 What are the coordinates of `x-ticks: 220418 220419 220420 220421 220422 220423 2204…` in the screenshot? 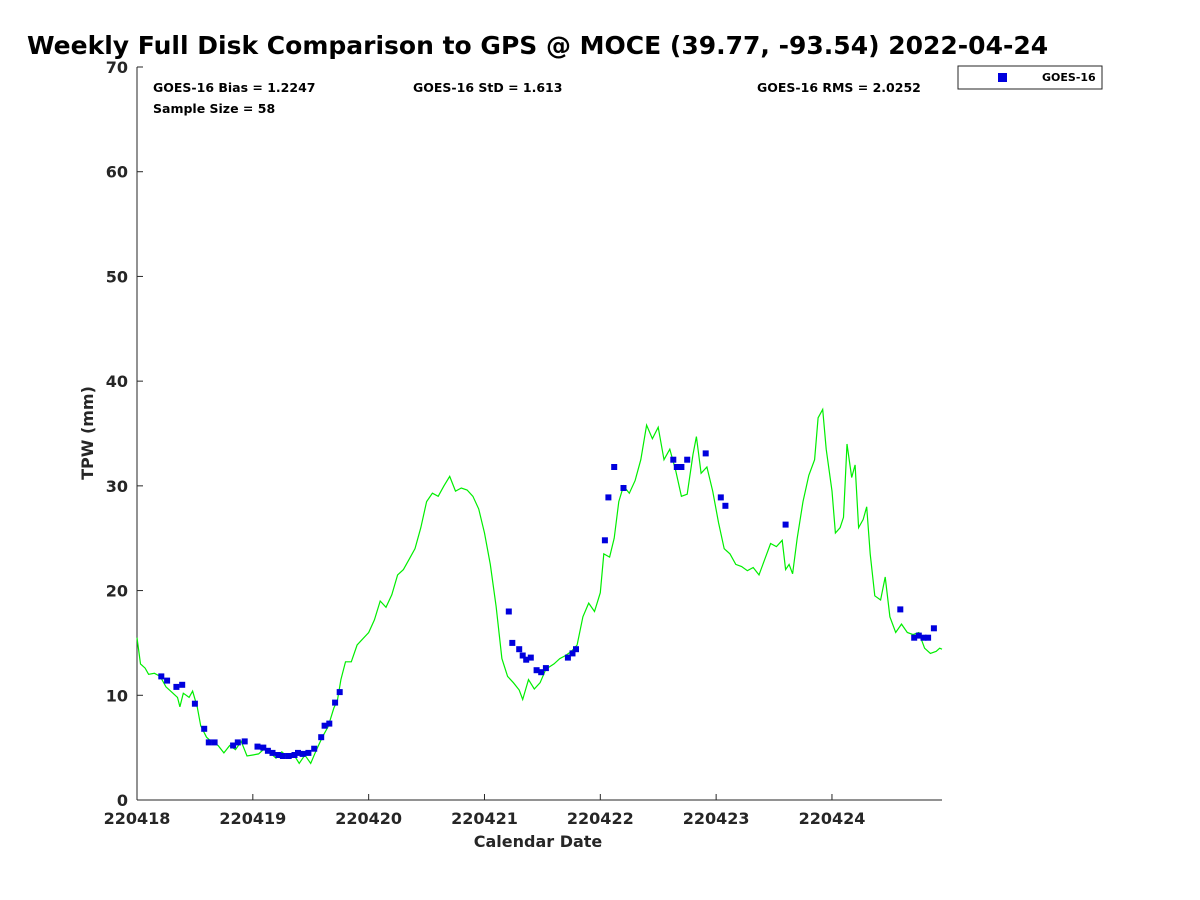 It's located at (485, 811).